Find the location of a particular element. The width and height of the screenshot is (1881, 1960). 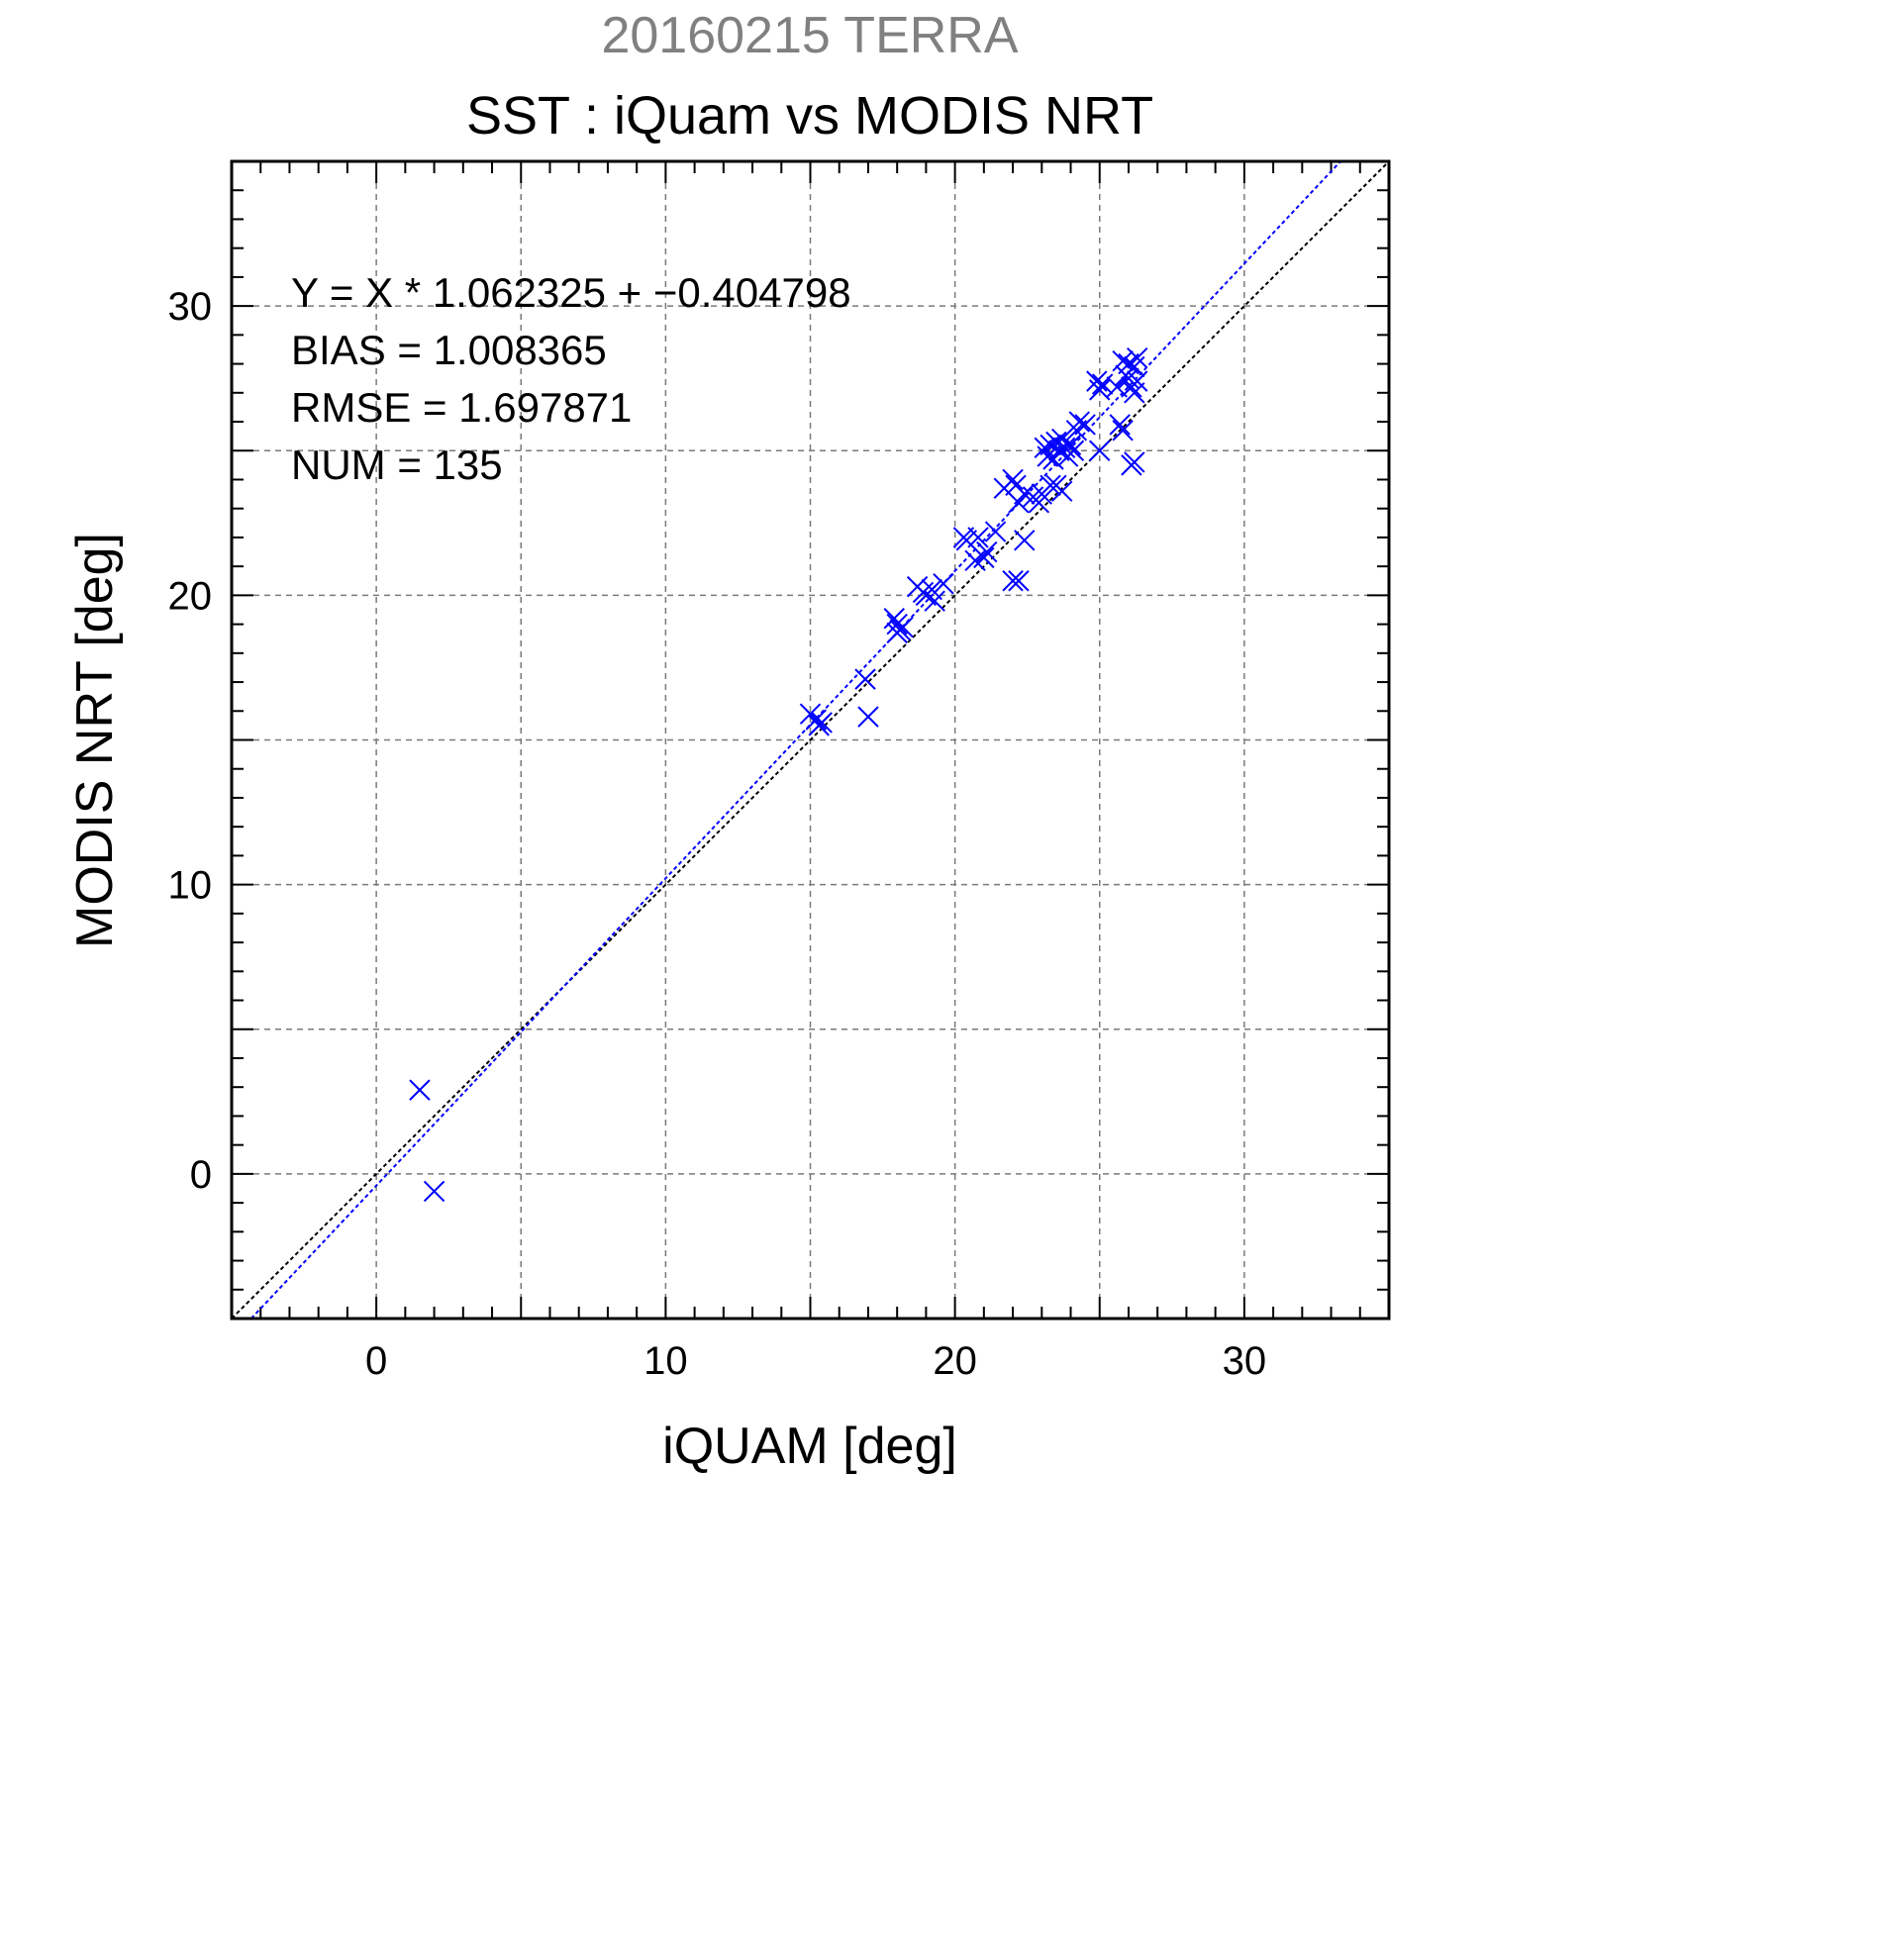

y-tick-label: 10 is located at coordinates (190, 886).